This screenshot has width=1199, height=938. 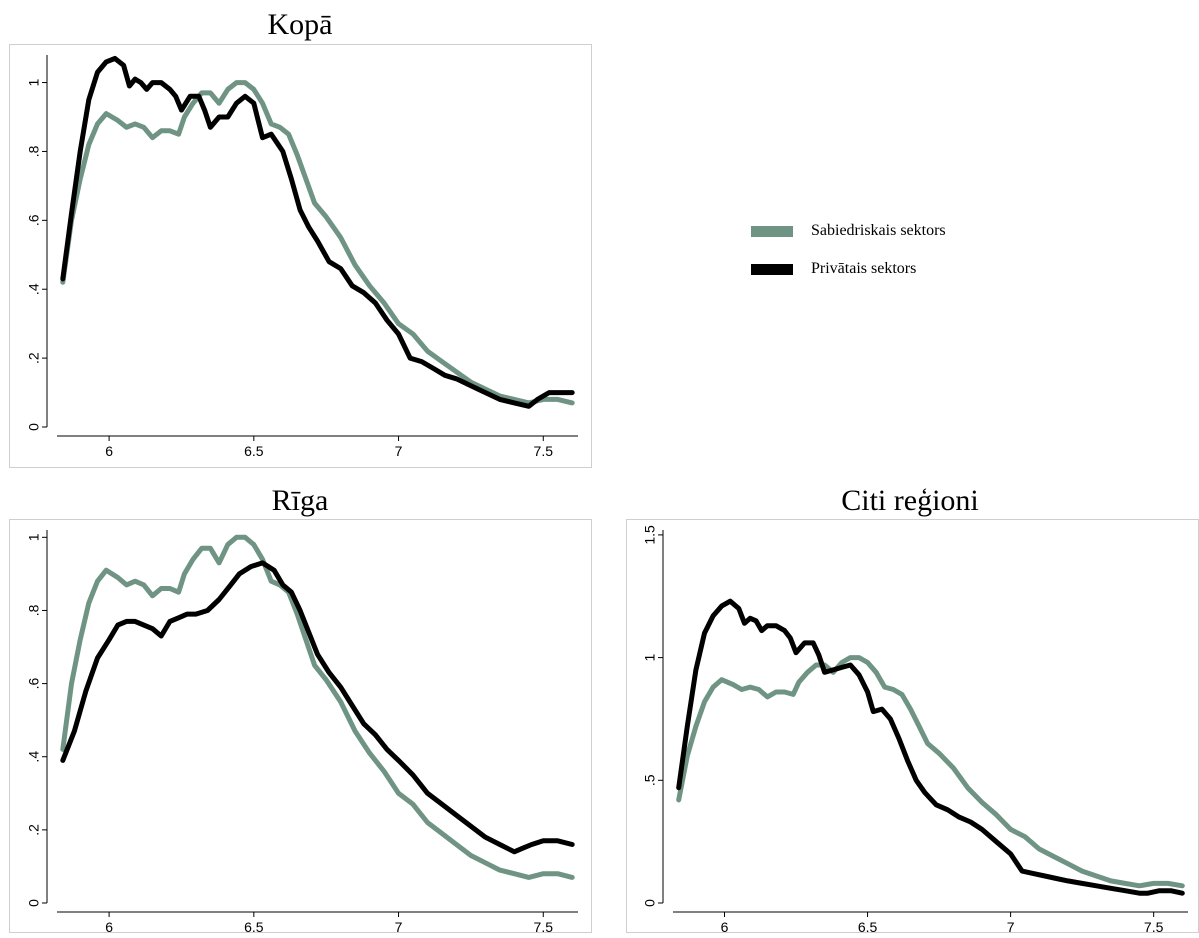 I want to click on x-tick-label-riga: 7.5, so click(x=544, y=927).